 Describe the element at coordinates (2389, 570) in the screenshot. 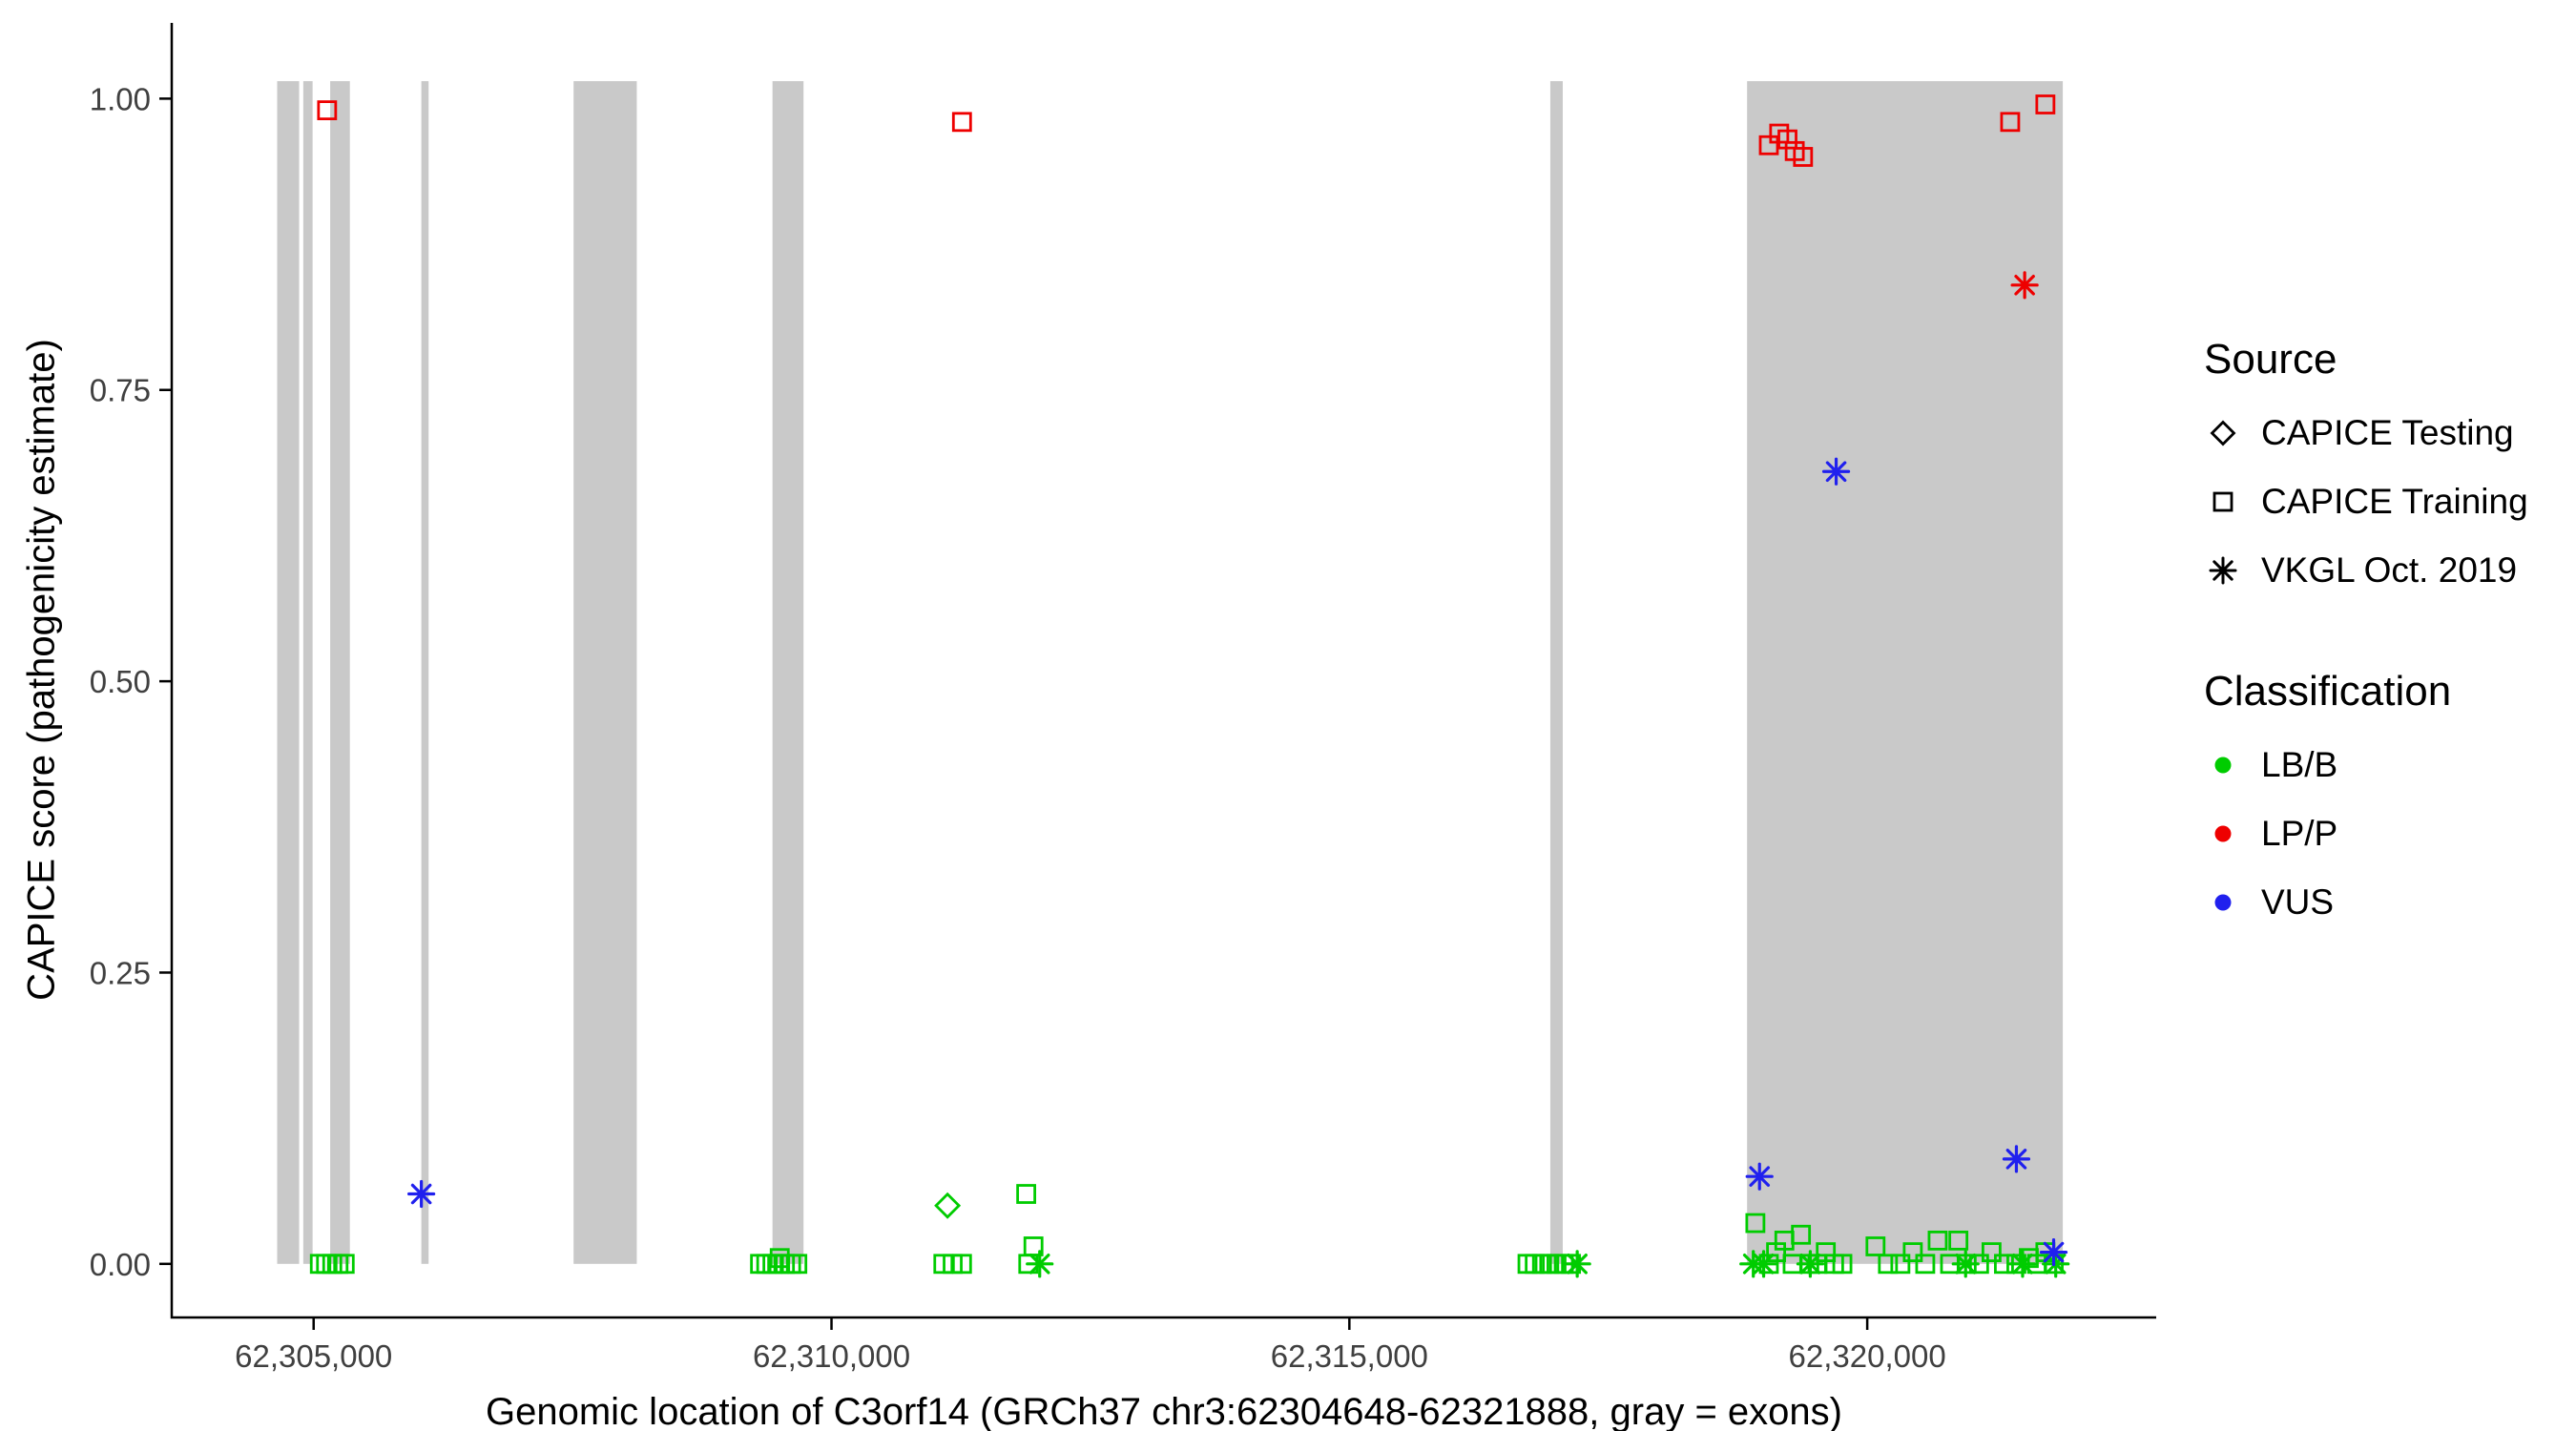

I see `legend-item-label: VKGL Oct. 2019` at that location.